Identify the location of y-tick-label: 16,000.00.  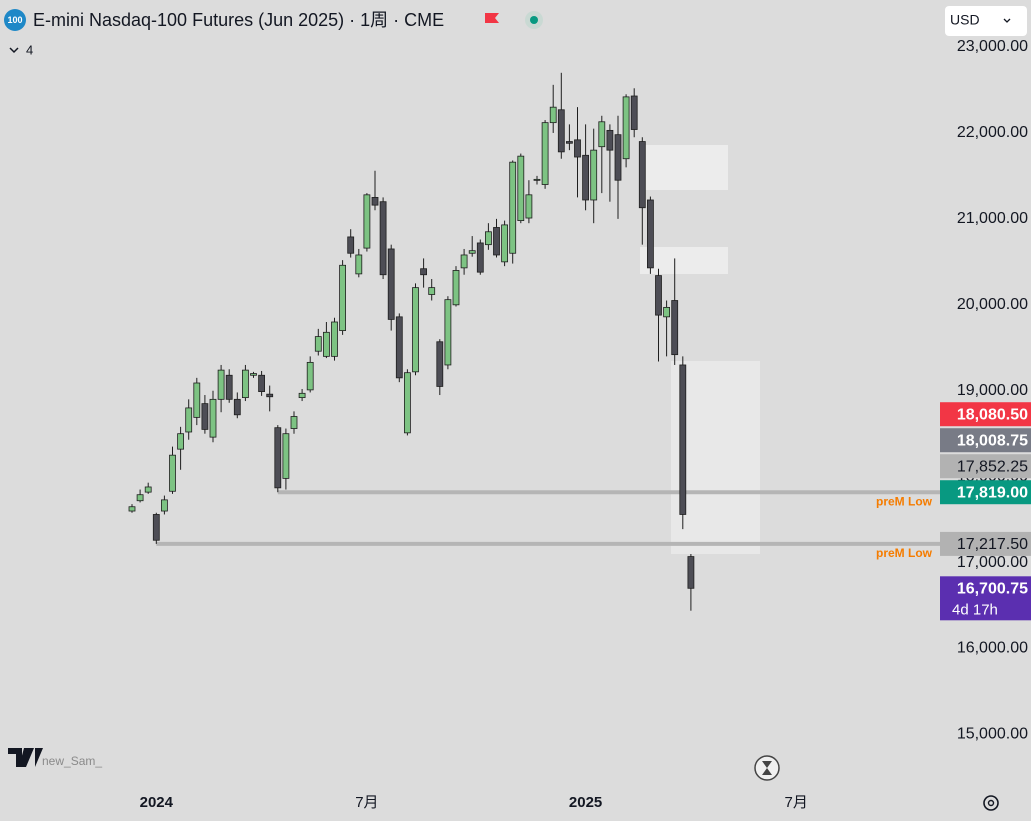
(992, 648).